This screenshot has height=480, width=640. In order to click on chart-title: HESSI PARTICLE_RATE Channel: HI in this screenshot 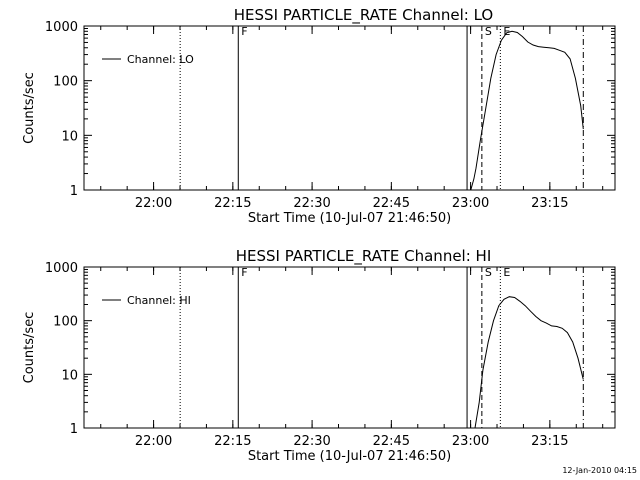, I will do `click(364, 256)`.